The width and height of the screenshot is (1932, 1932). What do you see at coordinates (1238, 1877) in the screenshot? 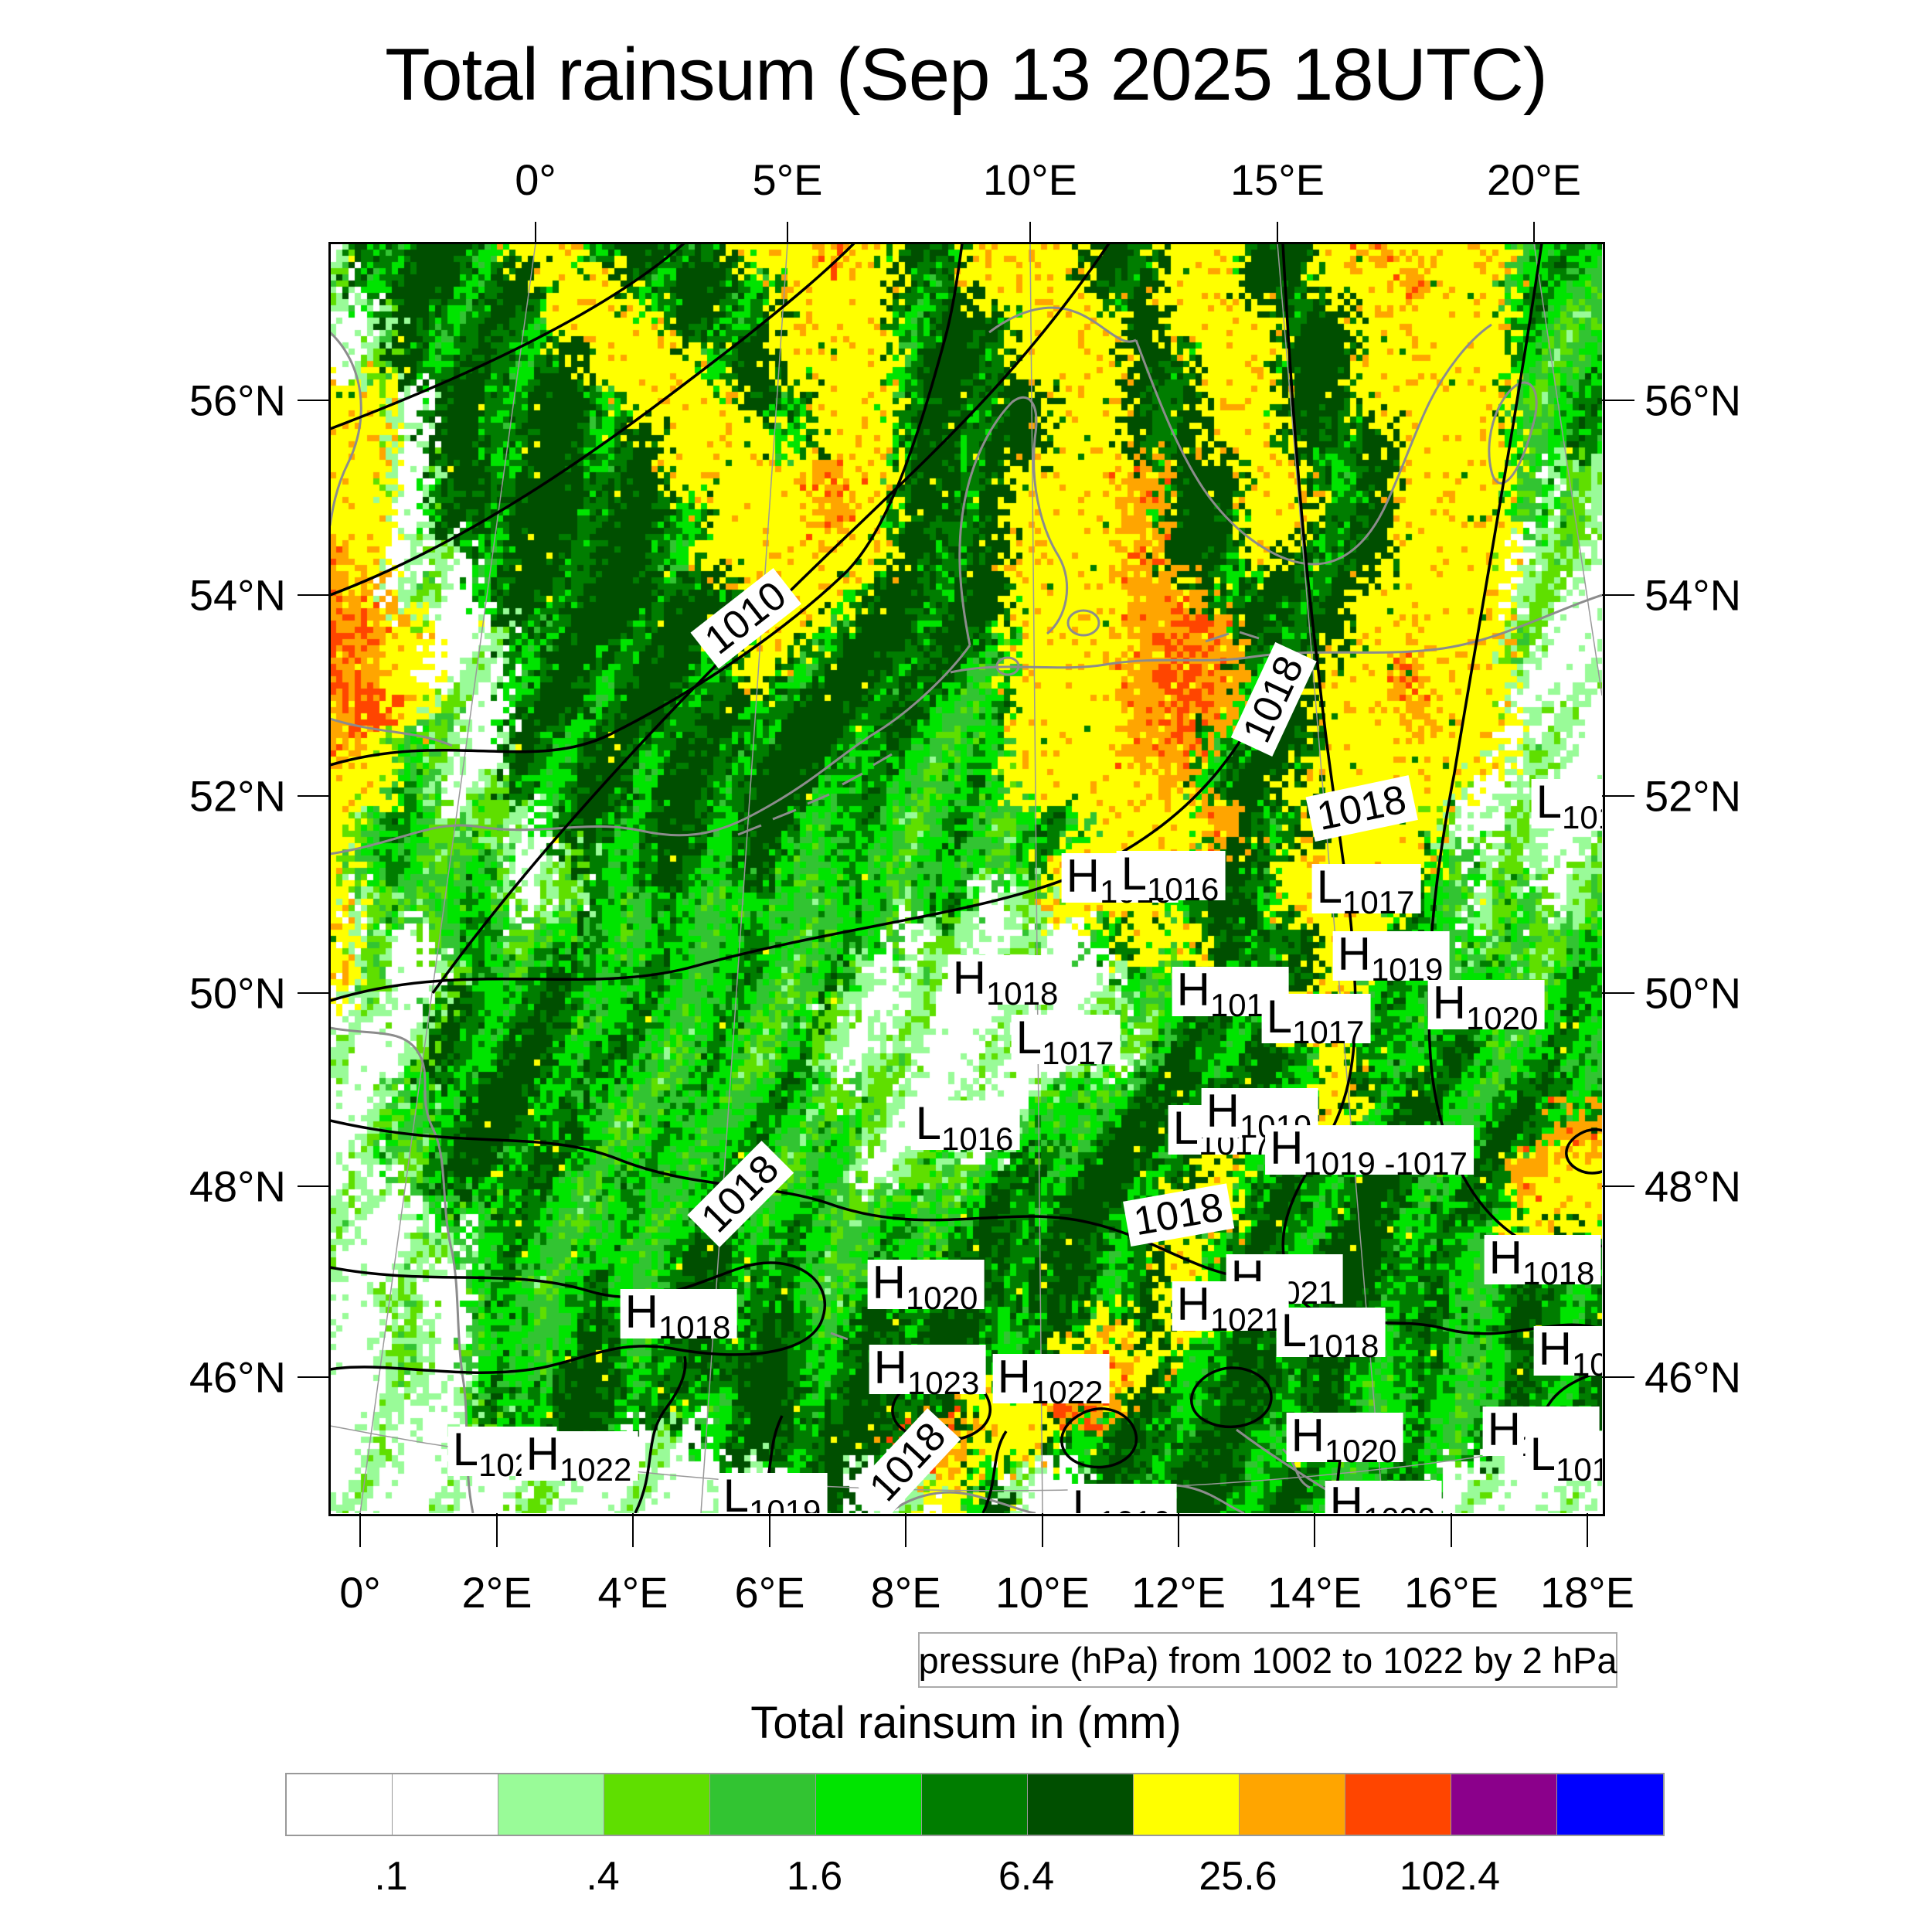
I see `colorbar-tick-label: 25.6` at bounding box center [1238, 1877].